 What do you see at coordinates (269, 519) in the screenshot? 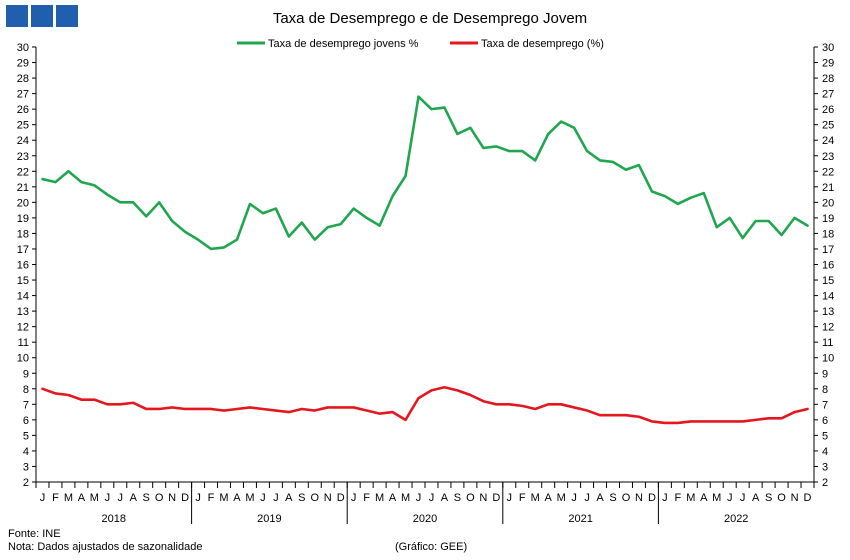
I see `year-label: 2019` at bounding box center [269, 519].